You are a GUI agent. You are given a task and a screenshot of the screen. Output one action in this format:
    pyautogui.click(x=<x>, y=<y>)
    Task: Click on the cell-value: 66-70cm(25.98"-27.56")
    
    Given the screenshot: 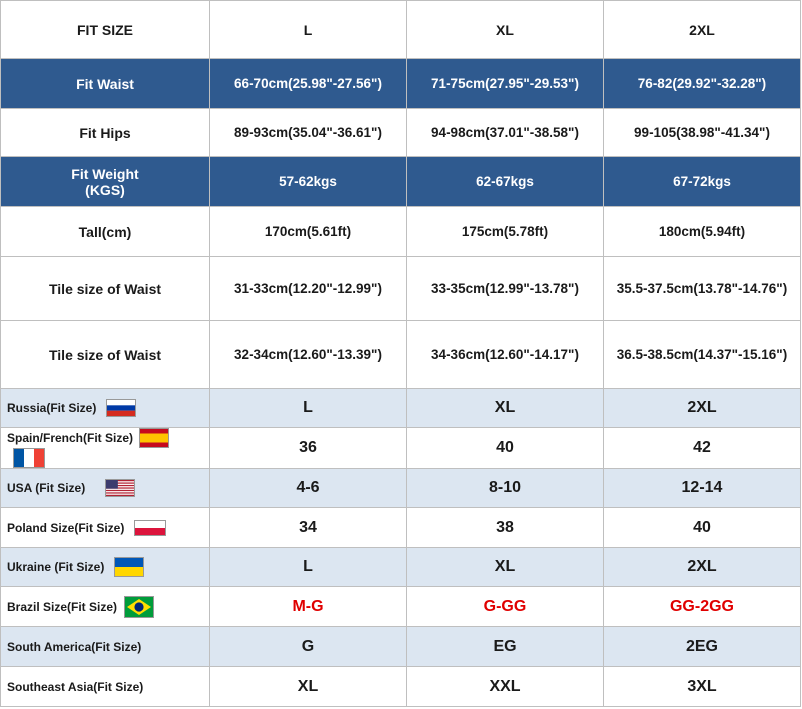 What is the action you would take?
    pyautogui.click(x=308, y=83)
    